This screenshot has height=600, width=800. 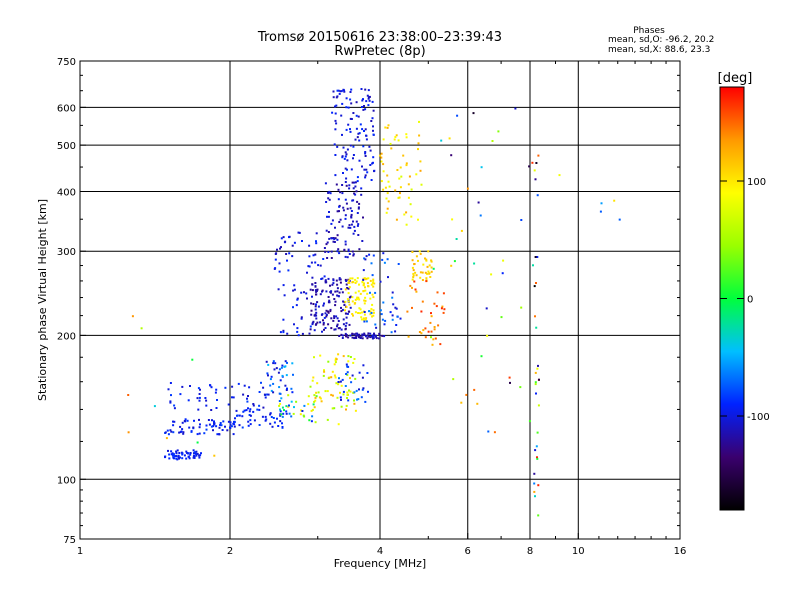 What do you see at coordinates (680, 551) in the screenshot?
I see `x-tick-label: 16` at bounding box center [680, 551].